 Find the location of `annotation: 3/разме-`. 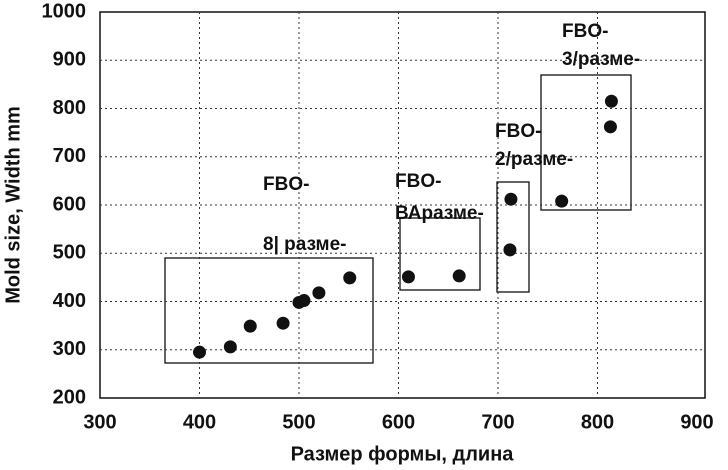

annotation: 3/разме- is located at coordinates (601, 59).